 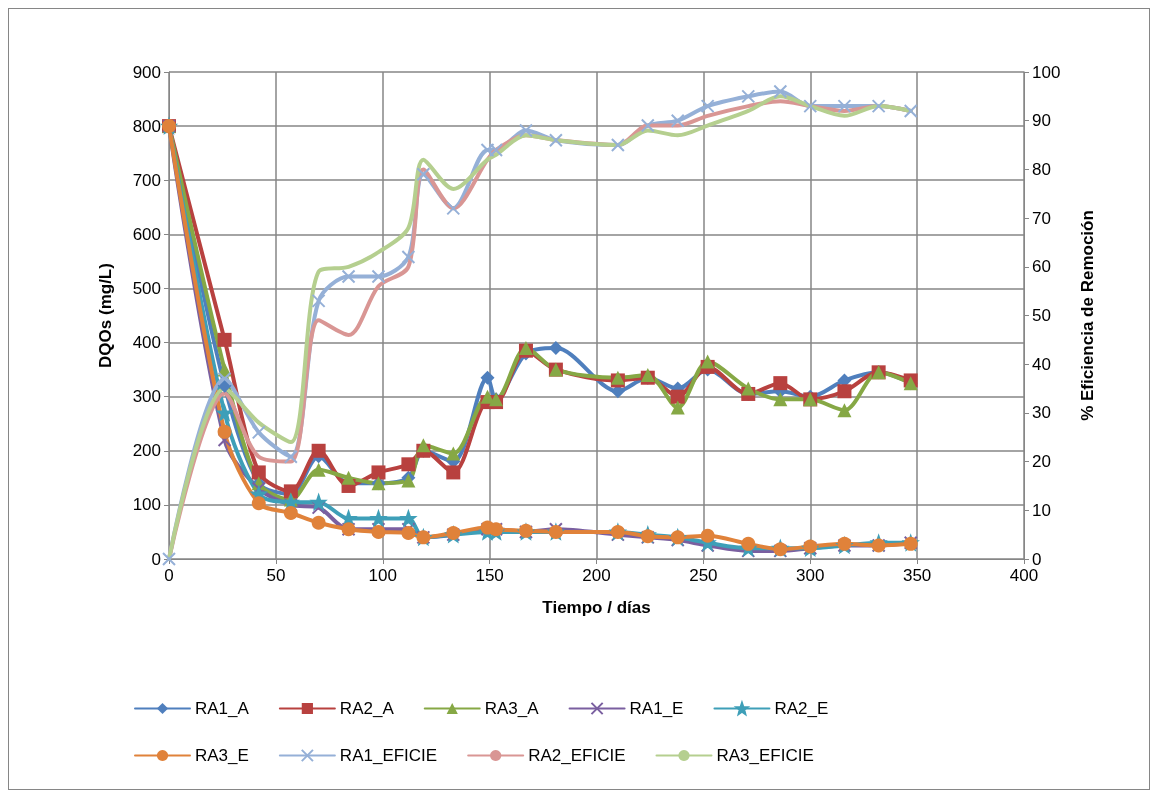 I want to click on y-axis-title: DQOs (mg/L), so click(x=105, y=315).